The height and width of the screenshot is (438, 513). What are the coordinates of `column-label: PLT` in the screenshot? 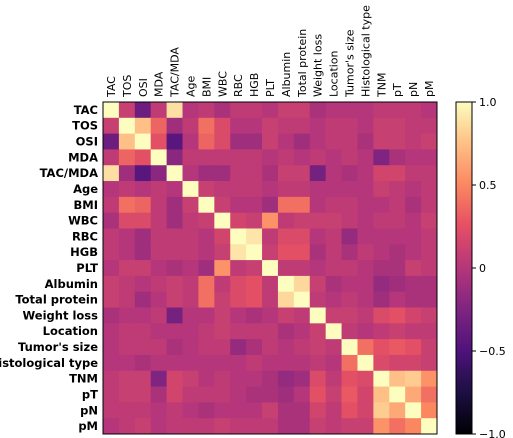 It's located at (270, 88).